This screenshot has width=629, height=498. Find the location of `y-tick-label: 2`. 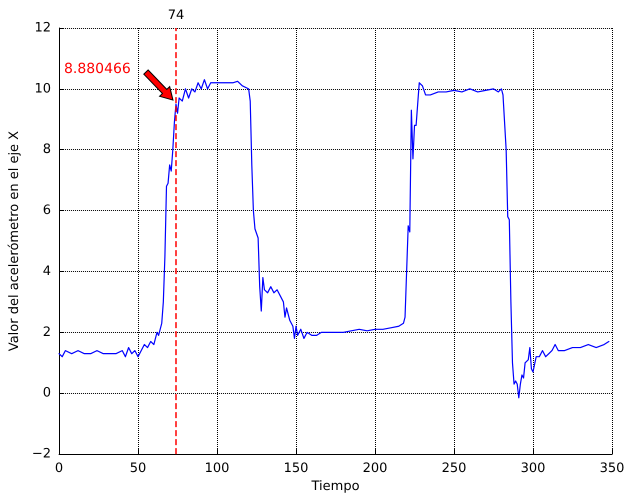

y-tick-label: 2 is located at coordinates (47, 332).